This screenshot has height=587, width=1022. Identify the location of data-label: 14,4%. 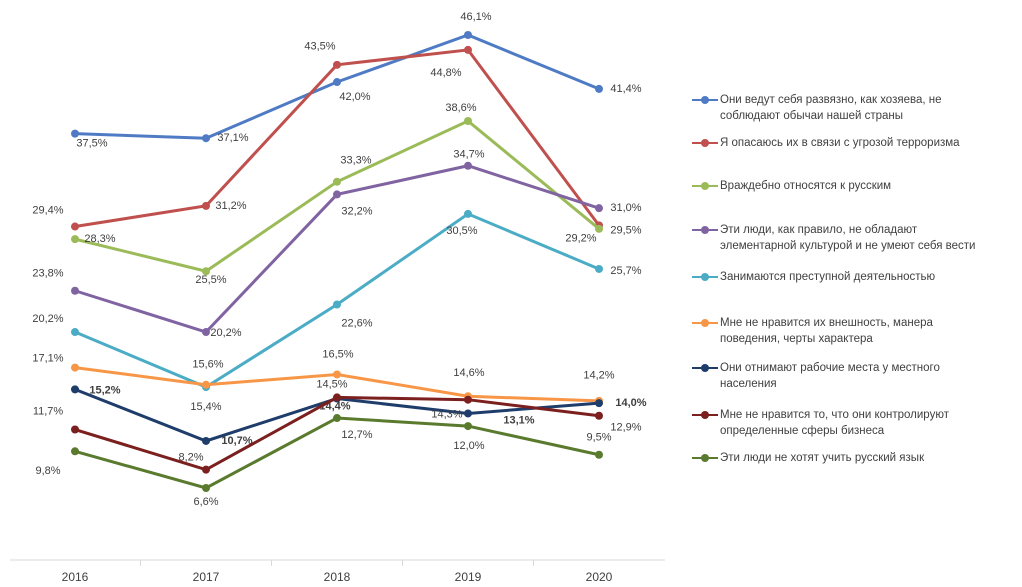
(334, 406).